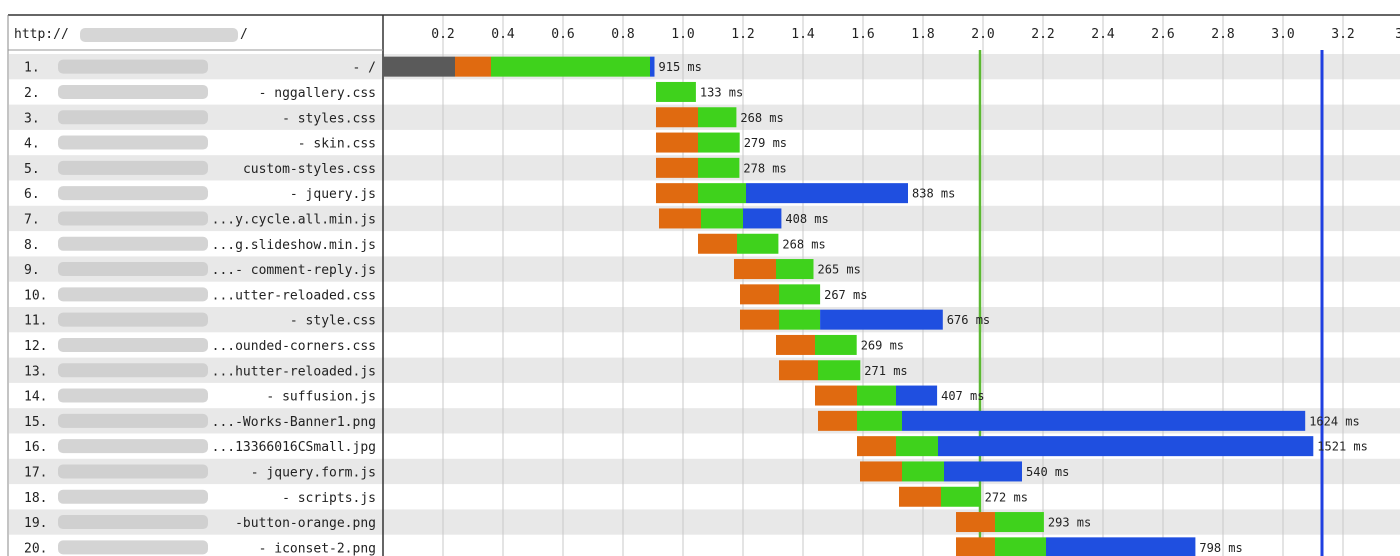  Describe the element at coordinates (35, 447) in the screenshot. I see `row-index: 16.` at that location.